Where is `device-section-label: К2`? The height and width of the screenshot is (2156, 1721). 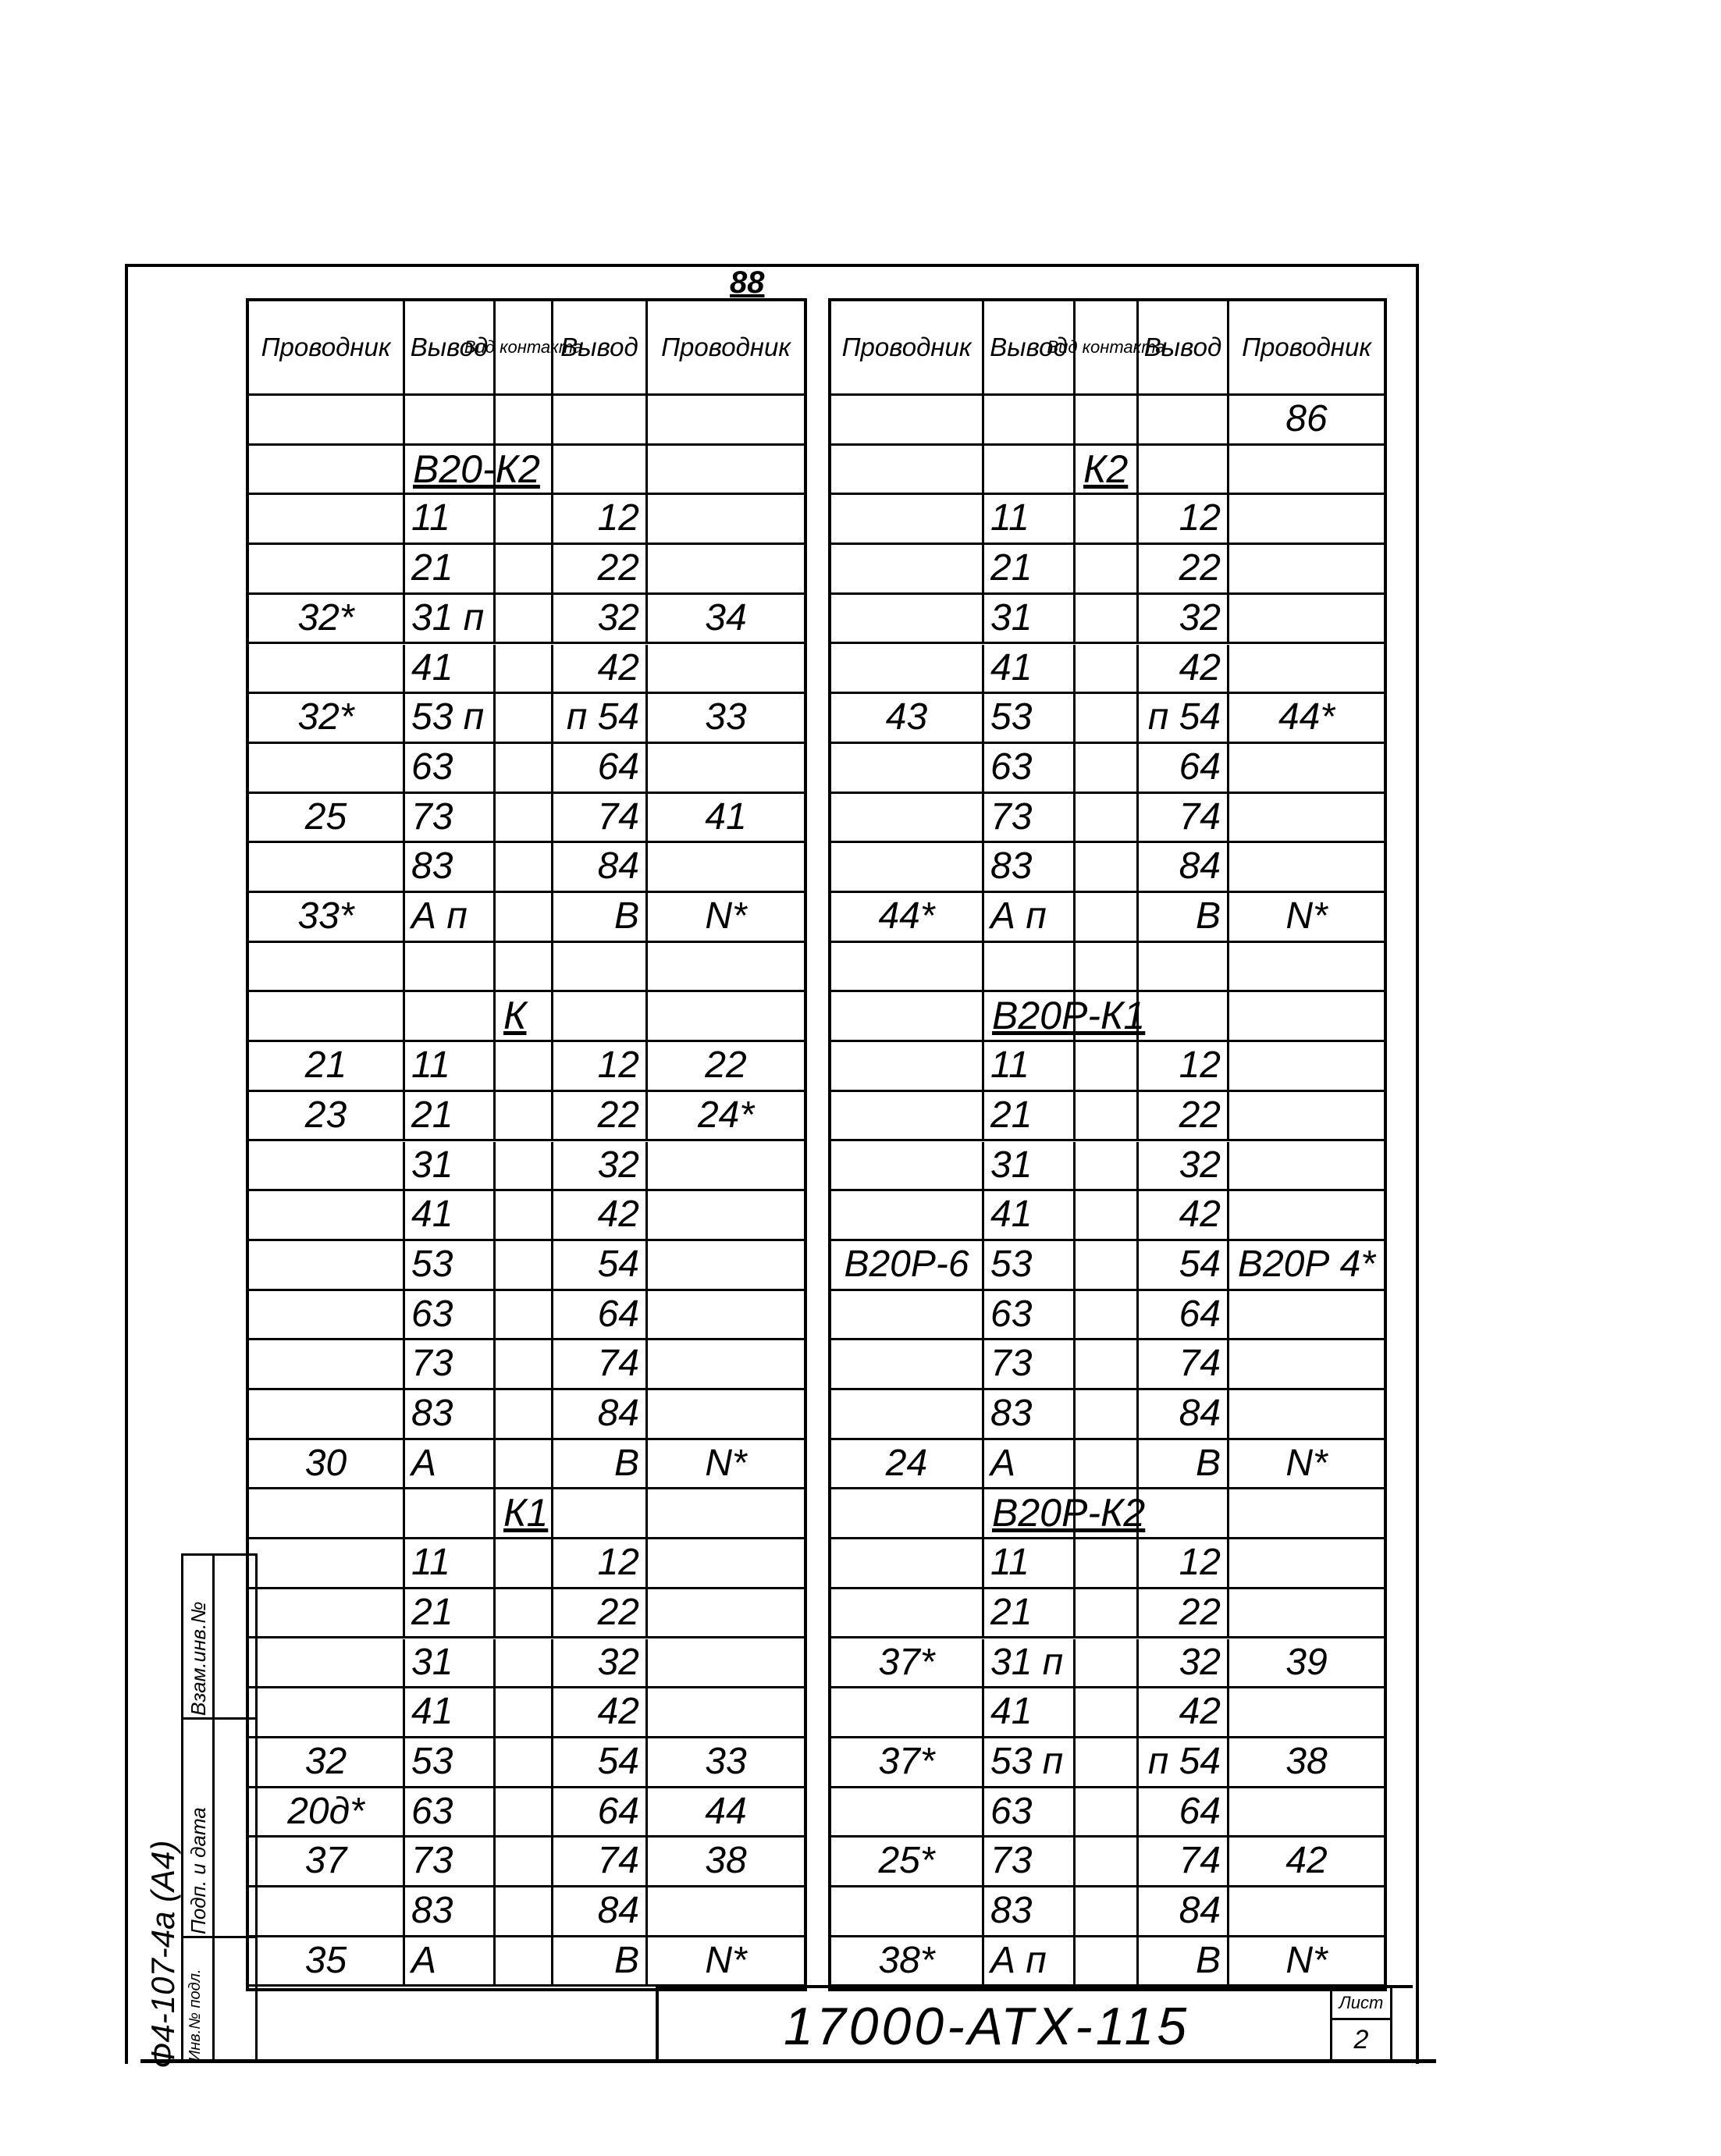
device-section-label: К2 is located at coordinates (1106, 468).